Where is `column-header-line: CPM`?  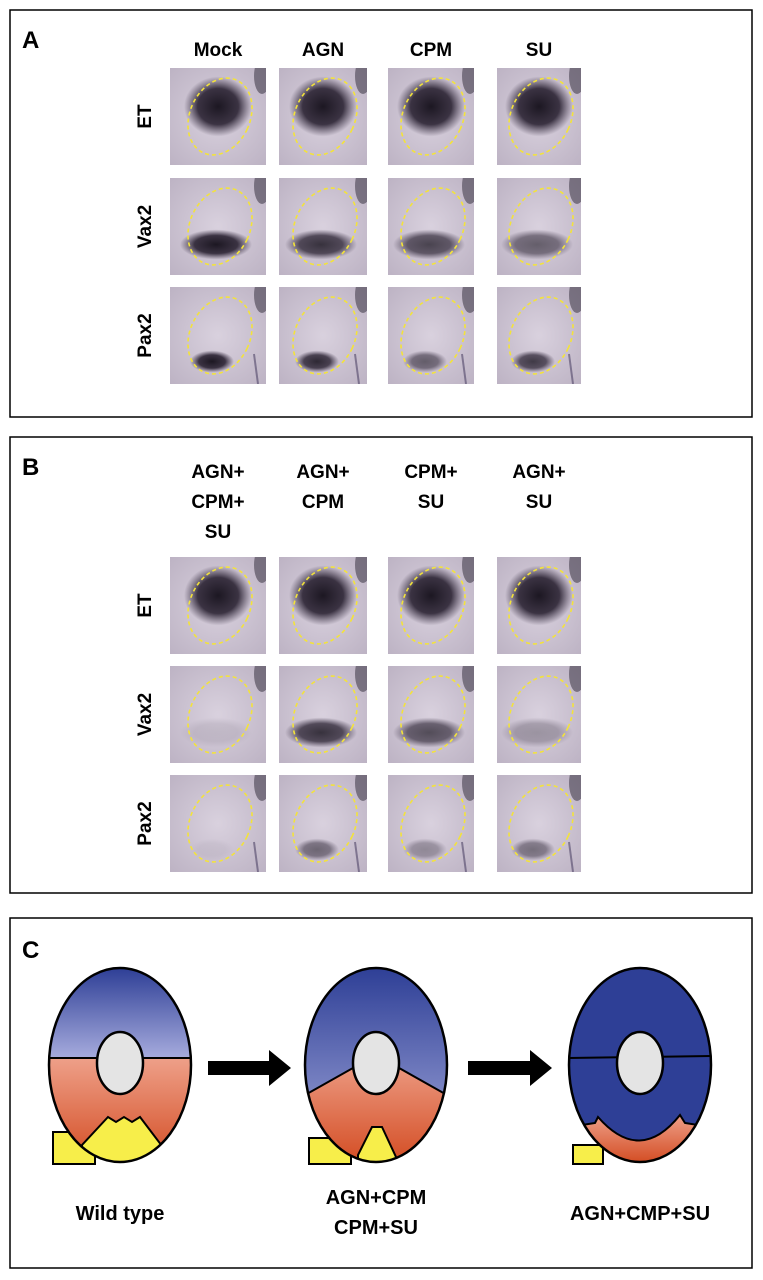 column-header-line: CPM is located at coordinates (323, 502).